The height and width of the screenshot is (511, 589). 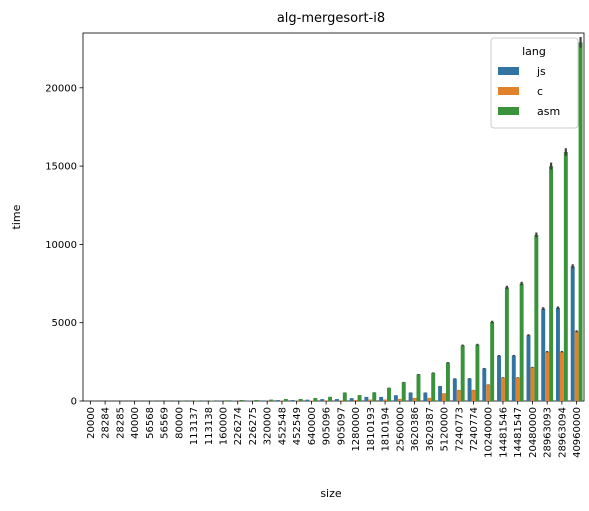 What do you see at coordinates (64, 245) in the screenshot?
I see `y-axis-ticks: 0 5000 10000 15000 20000` at bounding box center [64, 245].